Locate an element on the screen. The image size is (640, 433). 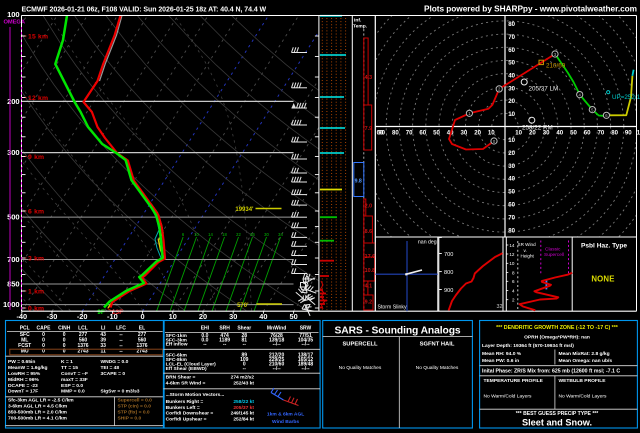
svg-text: Corfidi Downshear = is located at coordinates (190, 414).